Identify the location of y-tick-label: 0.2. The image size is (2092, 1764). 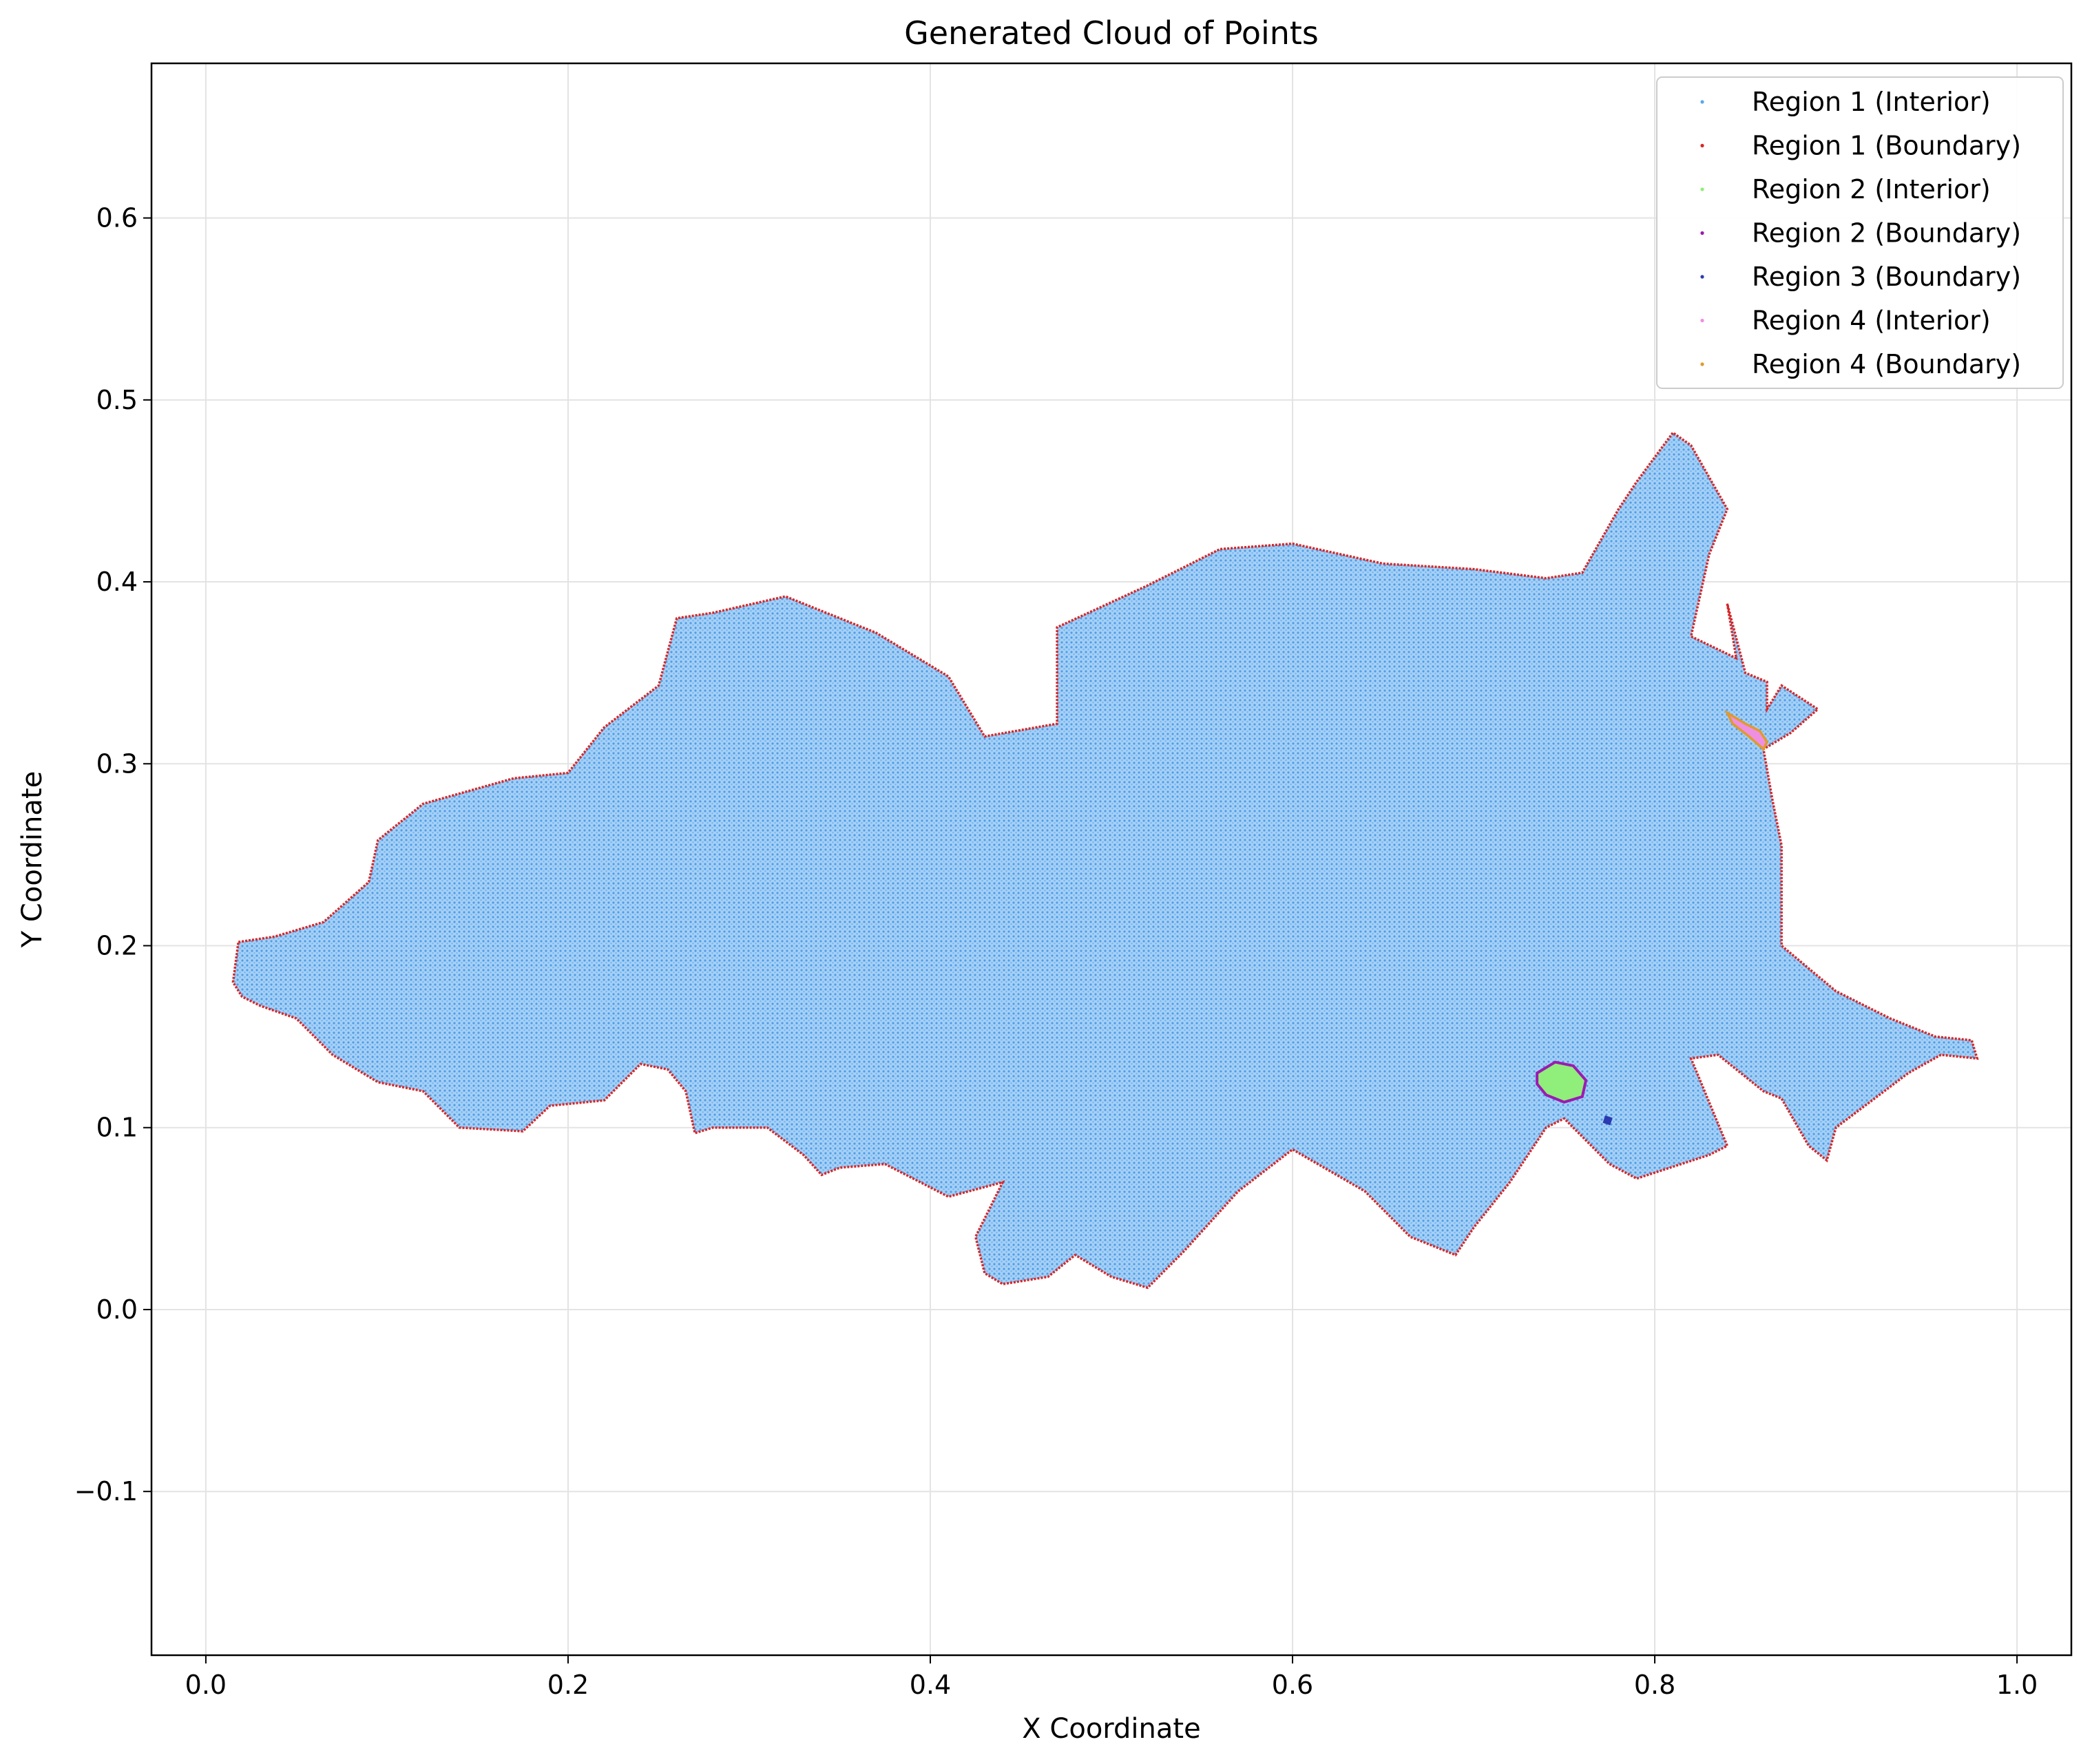
(117, 946).